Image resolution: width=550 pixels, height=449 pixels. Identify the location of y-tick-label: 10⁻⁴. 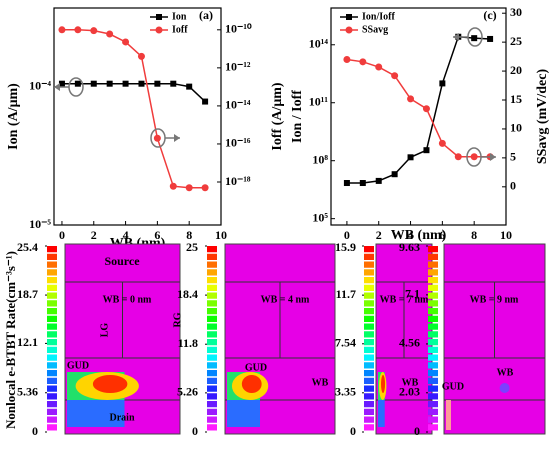
(40, 85).